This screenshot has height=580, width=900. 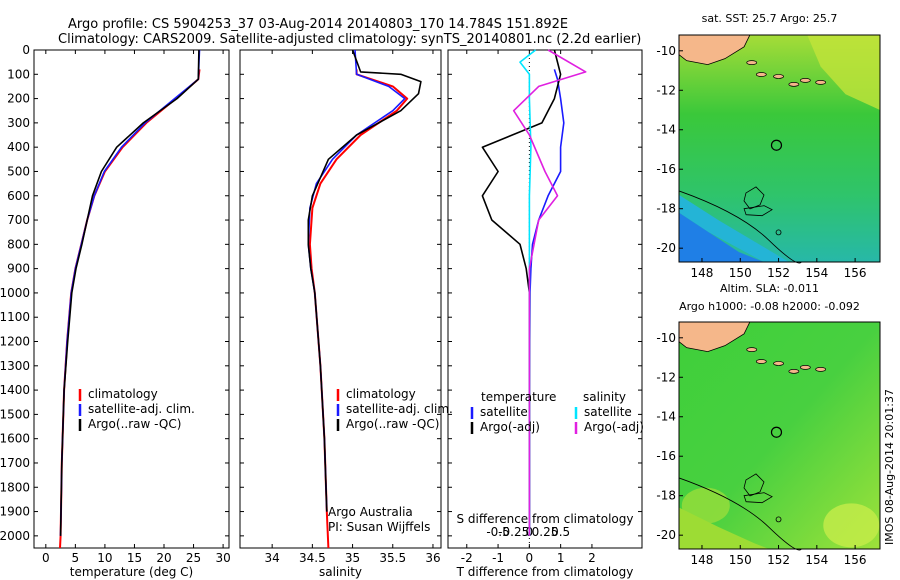 What do you see at coordinates (545, 519) in the screenshot?
I see `x2-axis-label: S difference from climatology` at bounding box center [545, 519].